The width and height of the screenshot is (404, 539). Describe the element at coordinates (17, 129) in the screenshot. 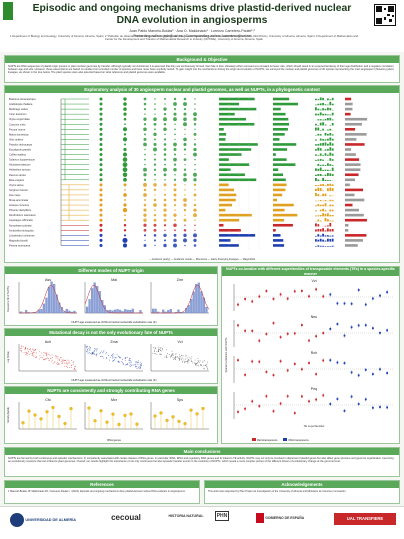

I see `species-label: Prunus mume` at that location.